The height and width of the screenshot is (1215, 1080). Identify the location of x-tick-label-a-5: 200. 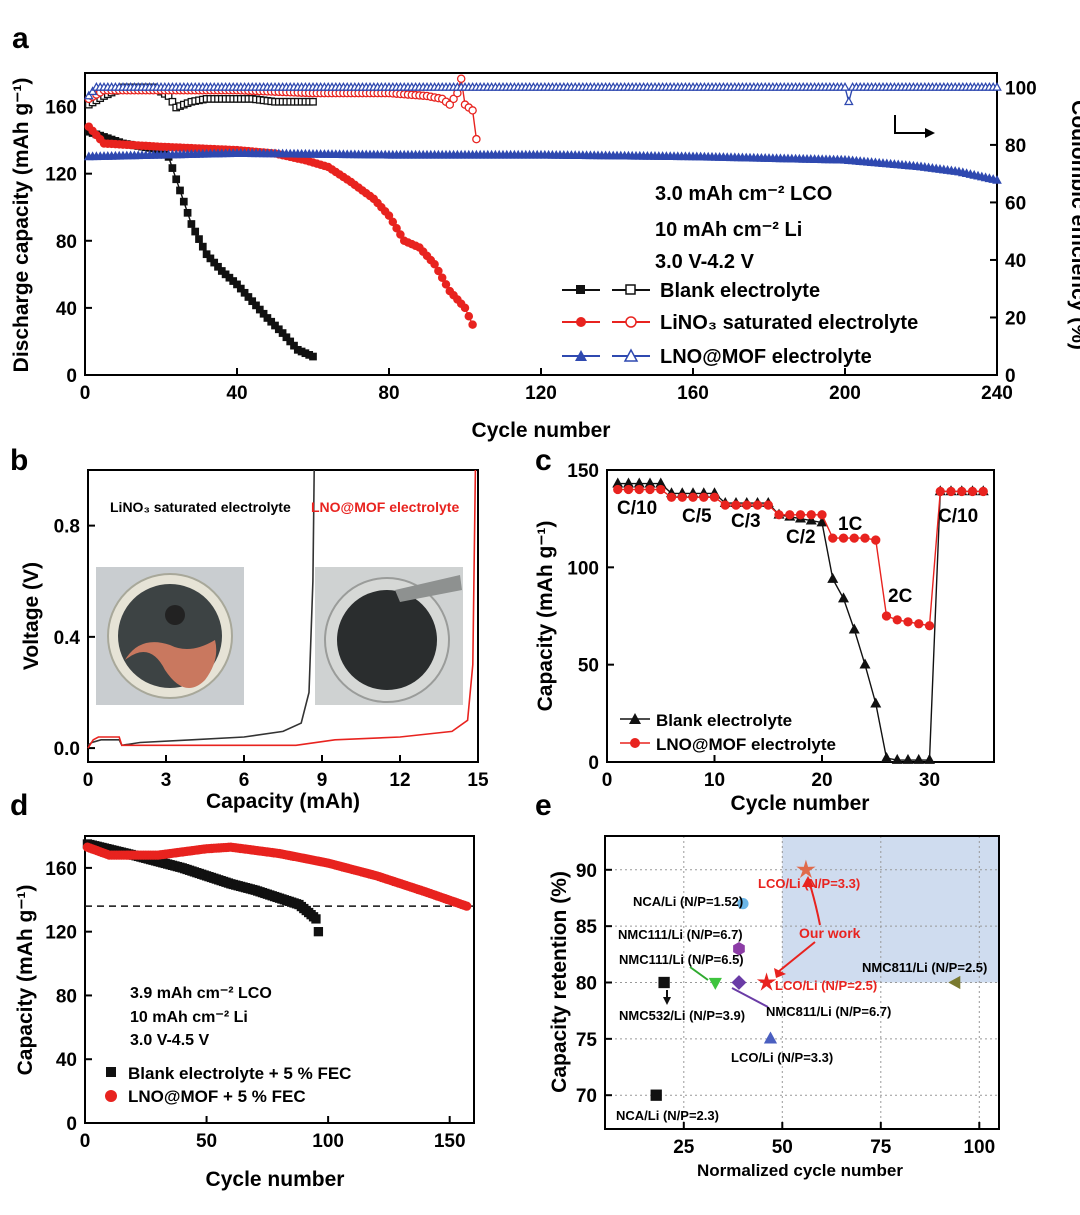
(845, 393).